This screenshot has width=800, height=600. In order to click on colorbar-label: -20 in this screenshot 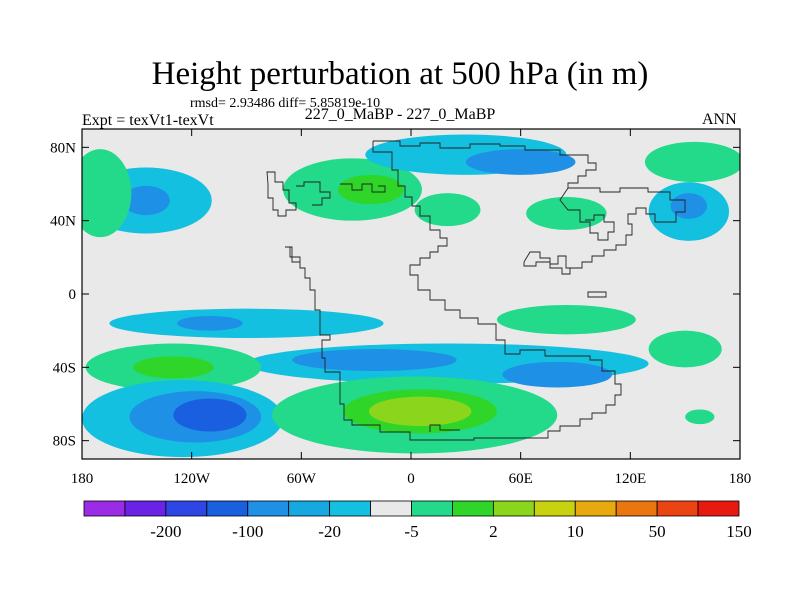, I will do `click(329, 531)`.